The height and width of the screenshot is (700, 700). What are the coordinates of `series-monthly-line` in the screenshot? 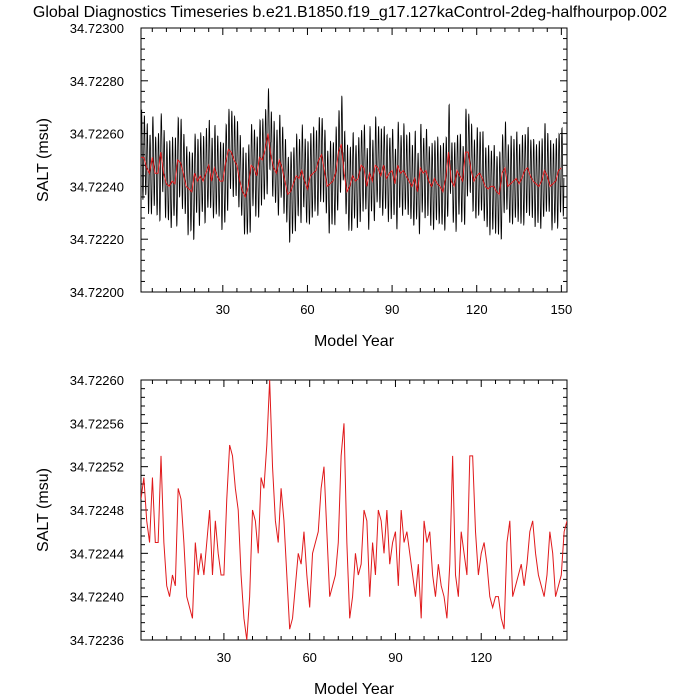 It's located at (353, 165).